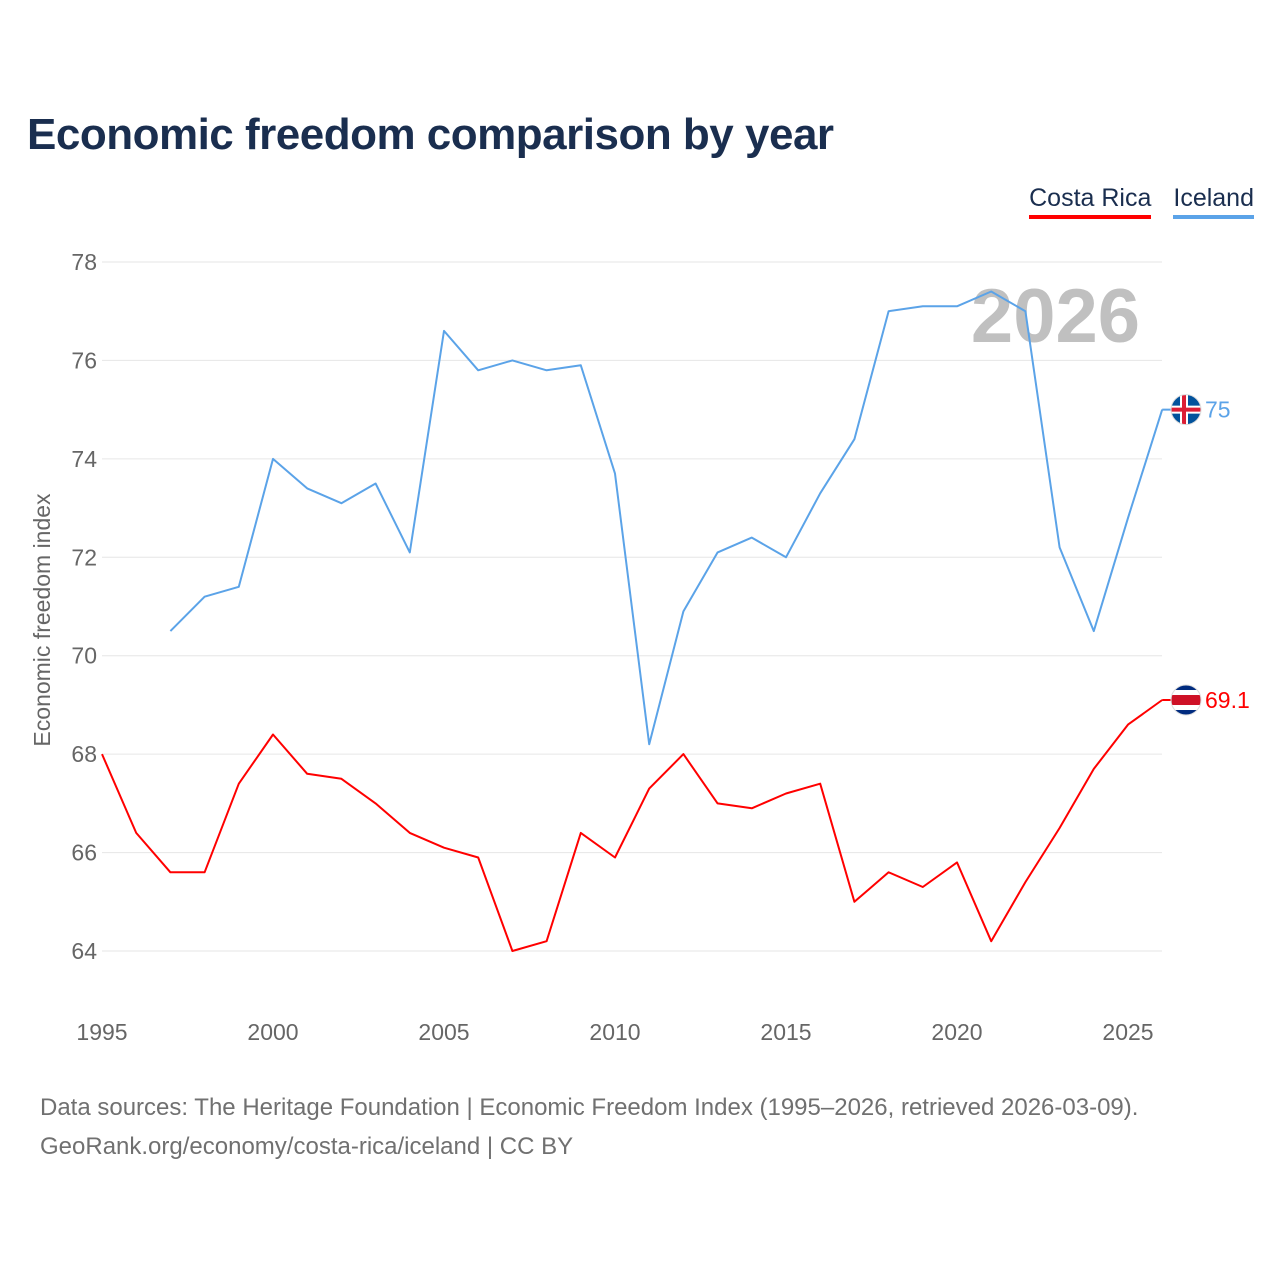 This screenshot has width=1280, height=1280. Describe the element at coordinates (84, 459) in the screenshot. I see `y-tick-label: 74` at that location.